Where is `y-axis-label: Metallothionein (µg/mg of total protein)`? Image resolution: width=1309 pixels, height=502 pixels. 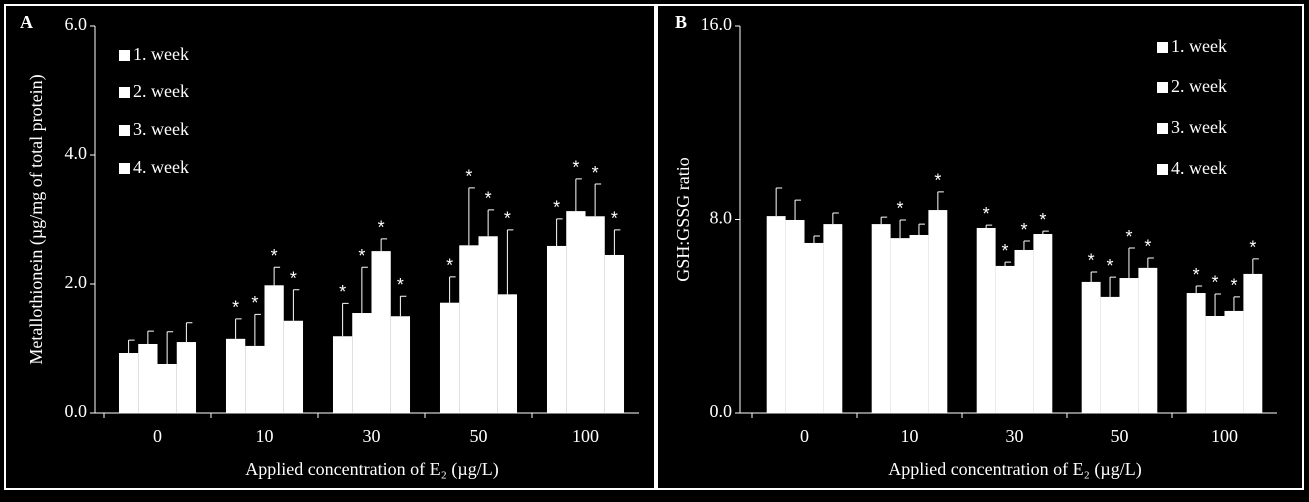
y-axis-label: Metallothionein (µg/mg of total protein) is located at coordinates (36, 219).